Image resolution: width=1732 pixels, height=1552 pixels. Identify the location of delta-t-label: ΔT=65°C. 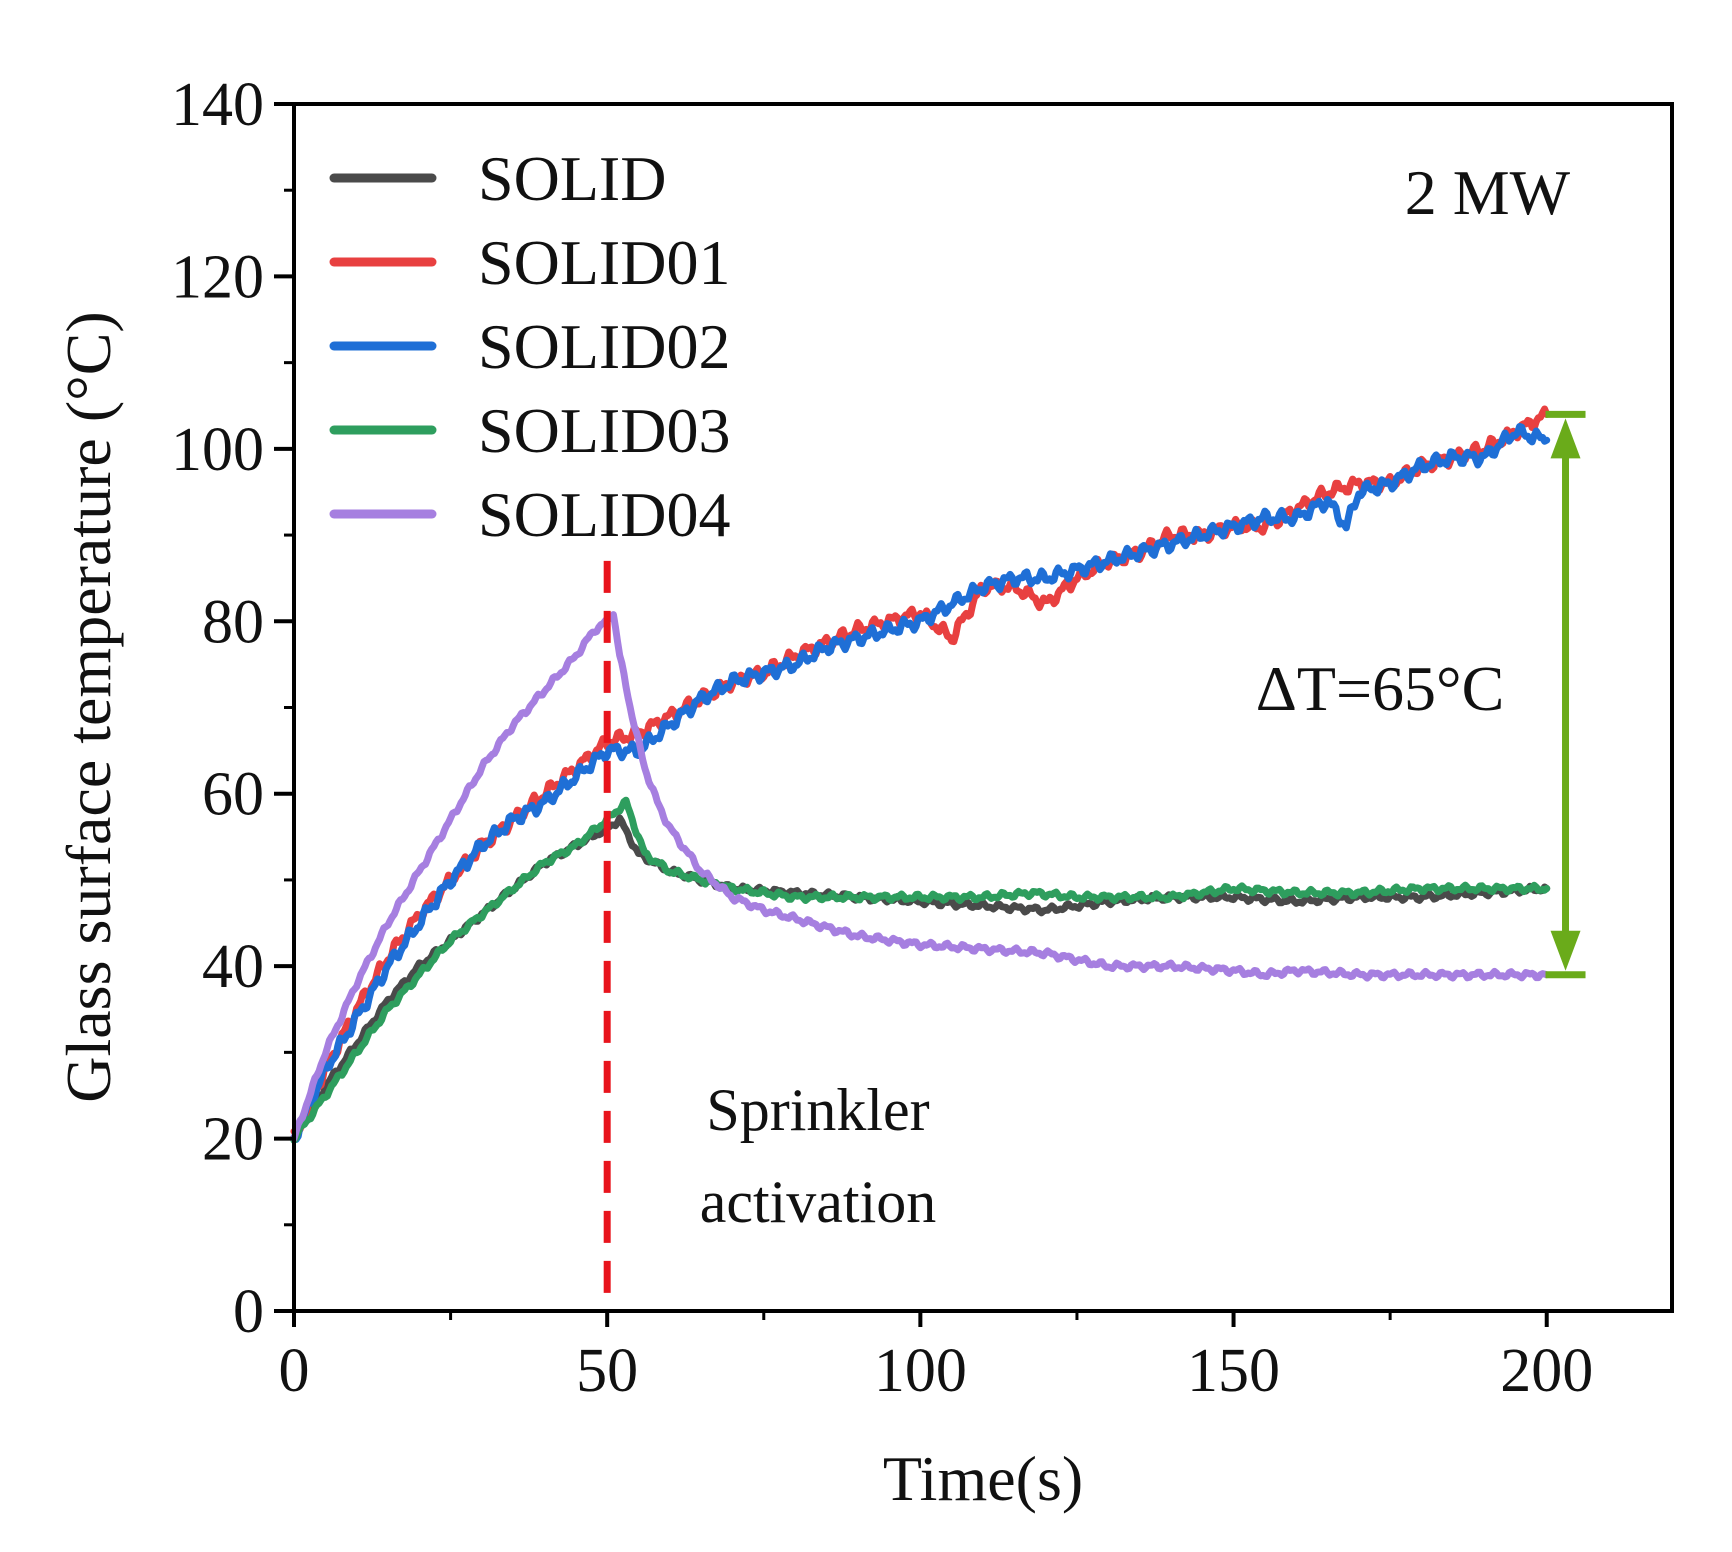
(1380, 688).